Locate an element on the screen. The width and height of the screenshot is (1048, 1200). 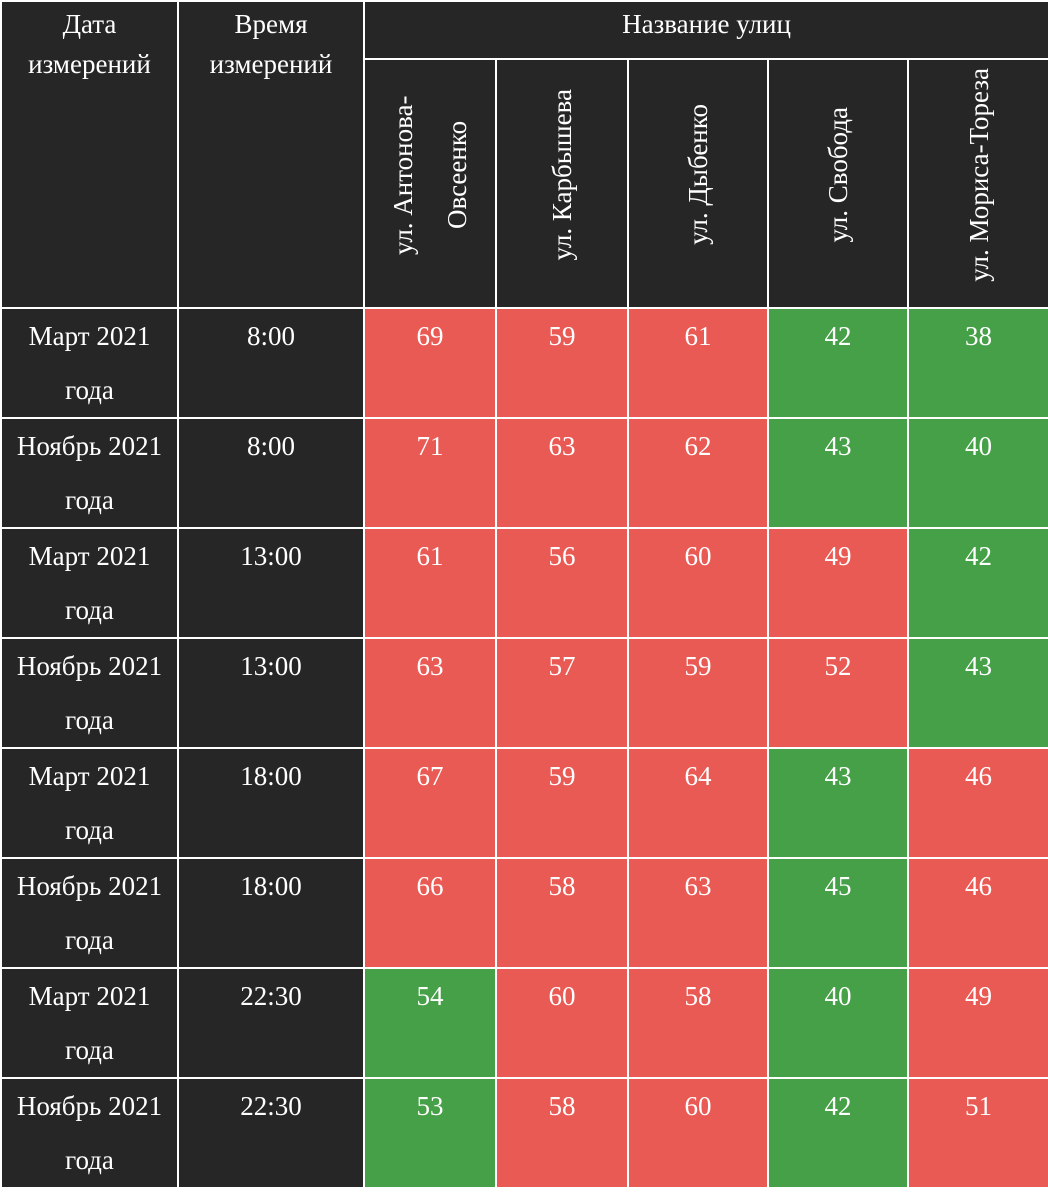
value-cell: 69 is located at coordinates (430, 363).